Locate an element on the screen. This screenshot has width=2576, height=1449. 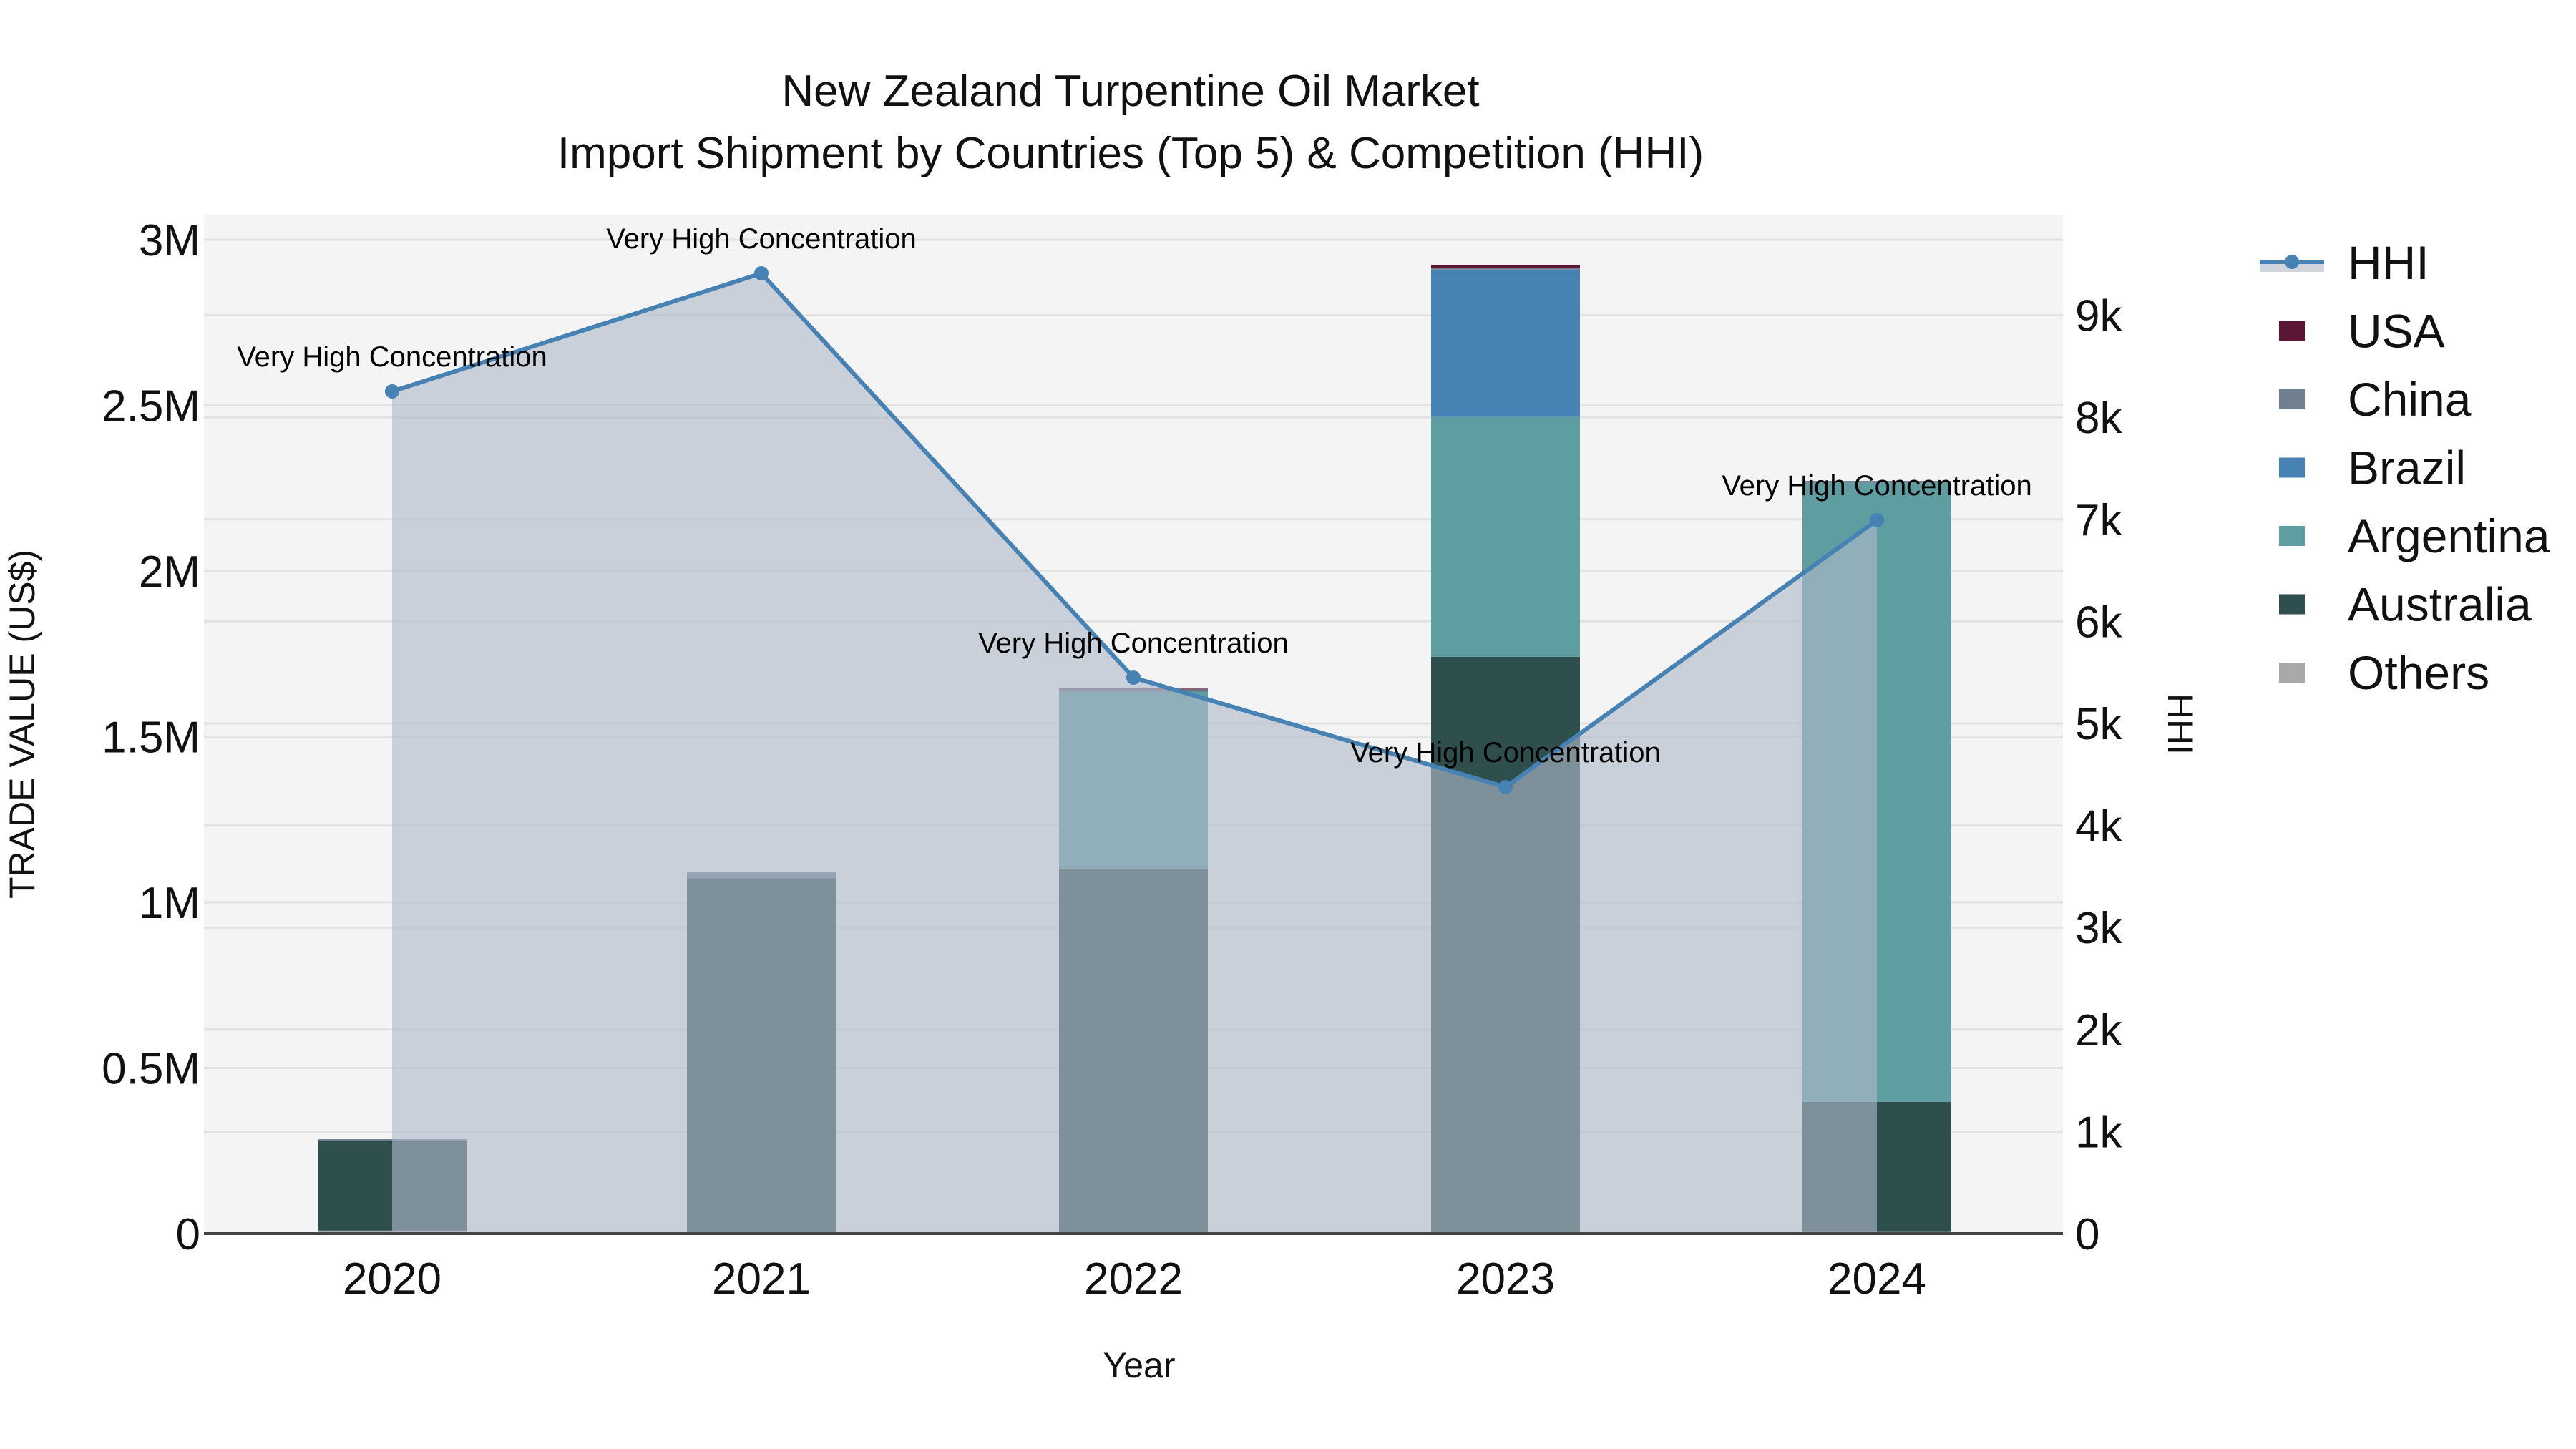
x-tick-2020: 2020 is located at coordinates (392, 1279).